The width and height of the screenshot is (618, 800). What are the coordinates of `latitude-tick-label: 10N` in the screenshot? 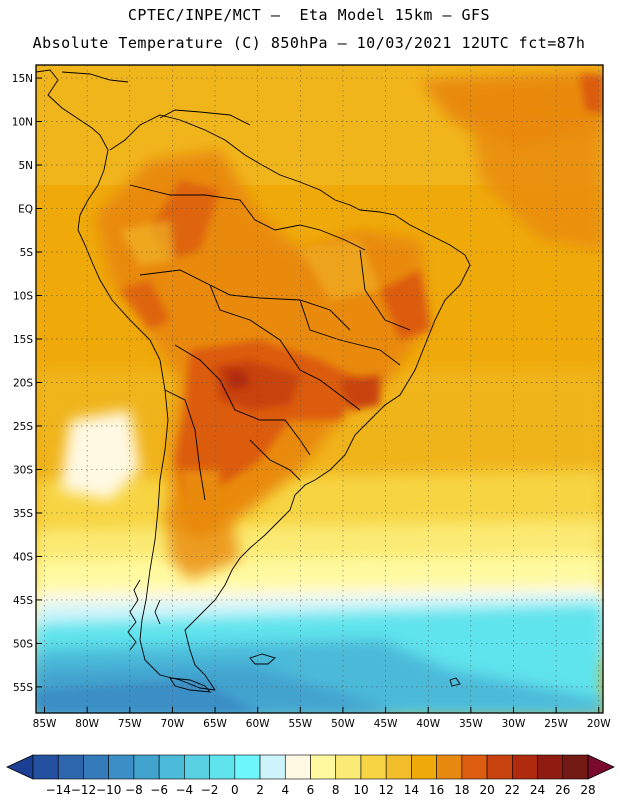 It's located at (22, 123).